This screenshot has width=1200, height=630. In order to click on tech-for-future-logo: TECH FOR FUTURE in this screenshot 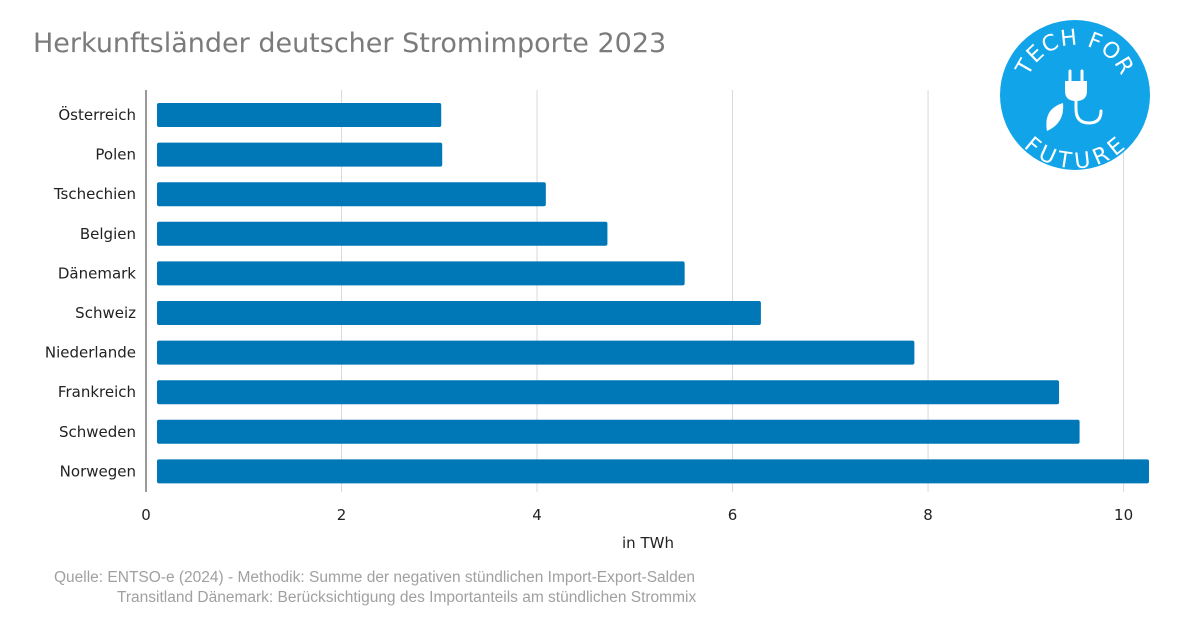, I will do `click(1075, 95)`.